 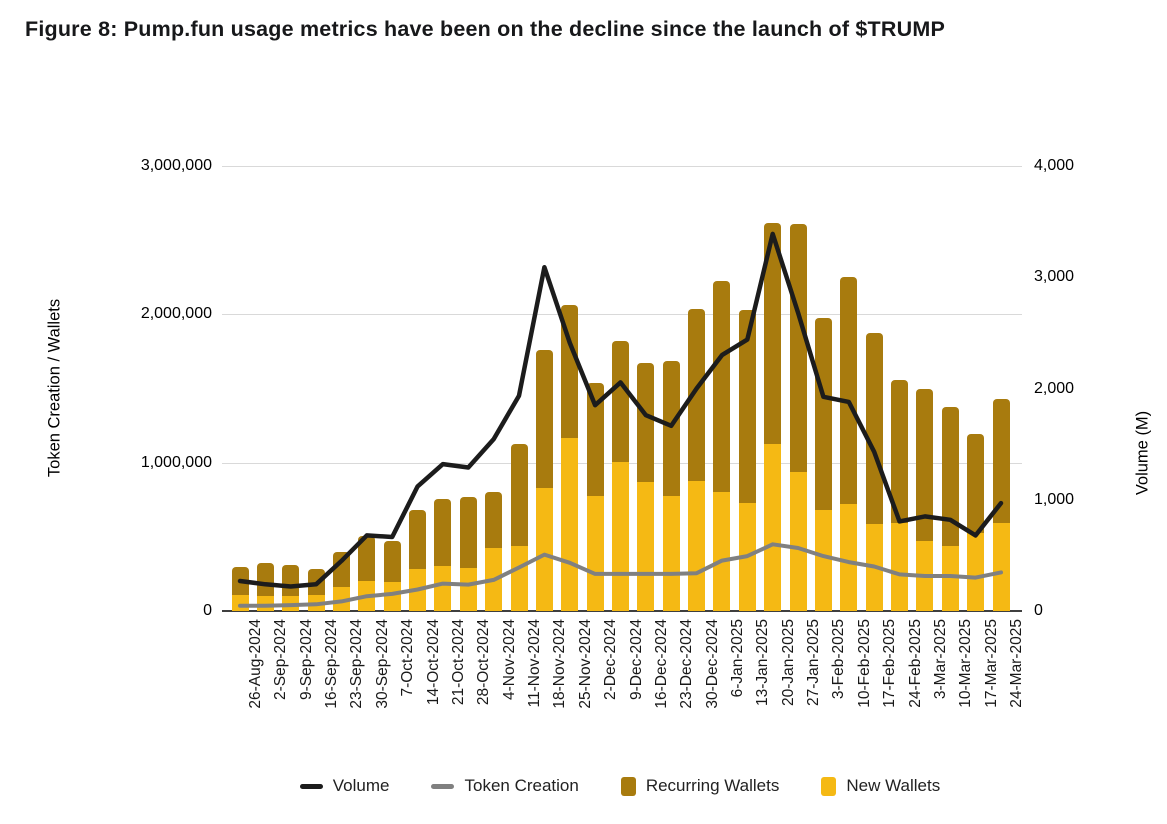 I want to click on bar-27-Jan-2025, so click(x=798, y=417).